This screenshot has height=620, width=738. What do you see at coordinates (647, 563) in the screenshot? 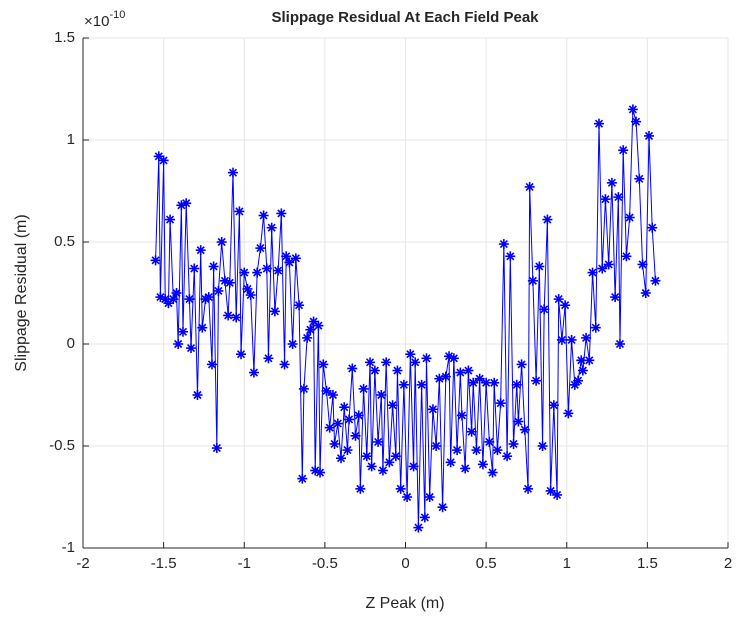
I see `x-tick-label: 1.5` at bounding box center [647, 563].